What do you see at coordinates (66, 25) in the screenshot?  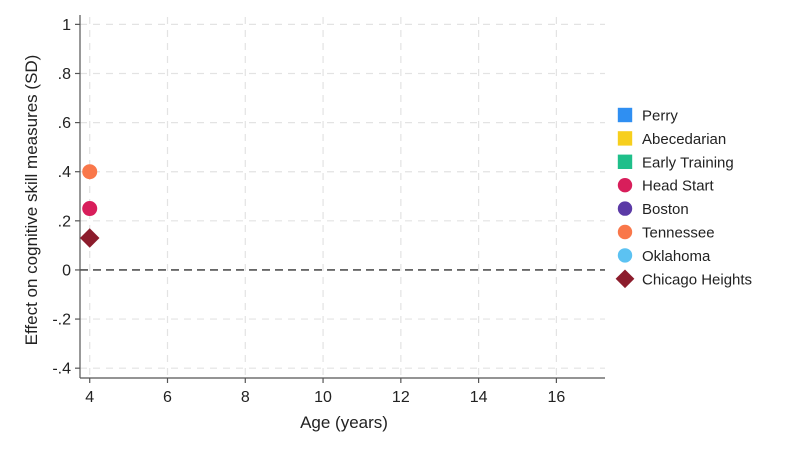 I see `y-tick-label: 1` at bounding box center [66, 25].